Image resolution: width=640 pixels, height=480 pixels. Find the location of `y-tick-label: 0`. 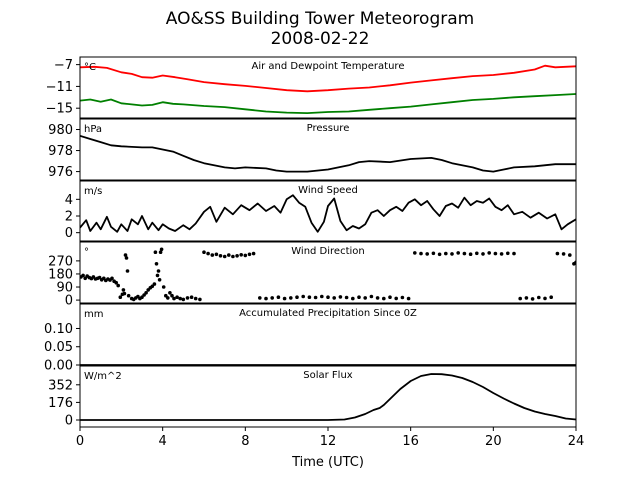

y-tick-label: 0 is located at coordinates (69, 421).